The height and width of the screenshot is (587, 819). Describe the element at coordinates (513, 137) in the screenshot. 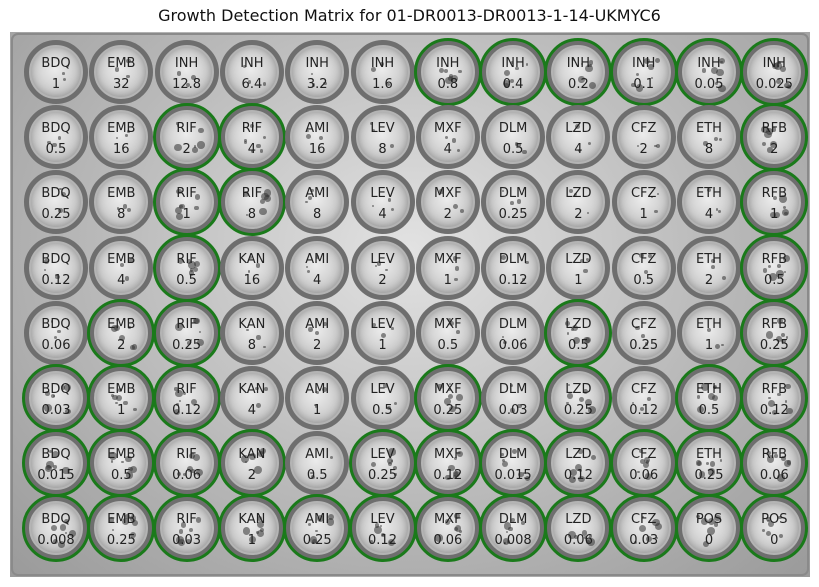

I see `well: DLM 0.5` at that location.